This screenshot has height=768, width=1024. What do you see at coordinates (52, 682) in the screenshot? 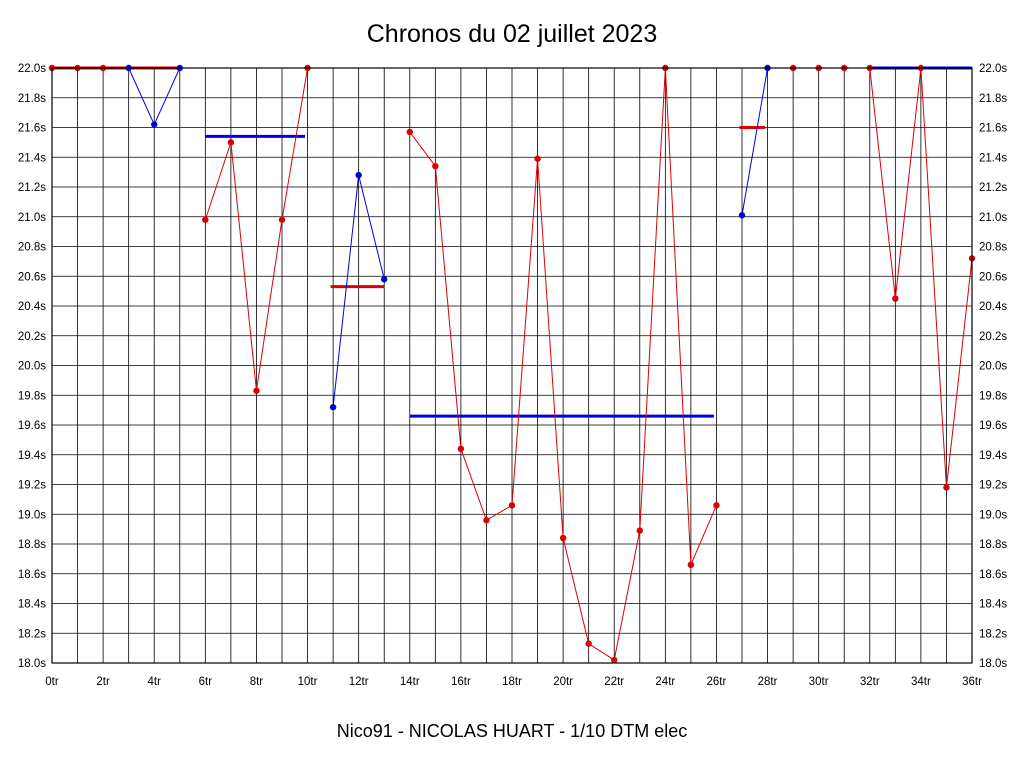
I see `svg-text: 0tr` at bounding box center [52, 682].